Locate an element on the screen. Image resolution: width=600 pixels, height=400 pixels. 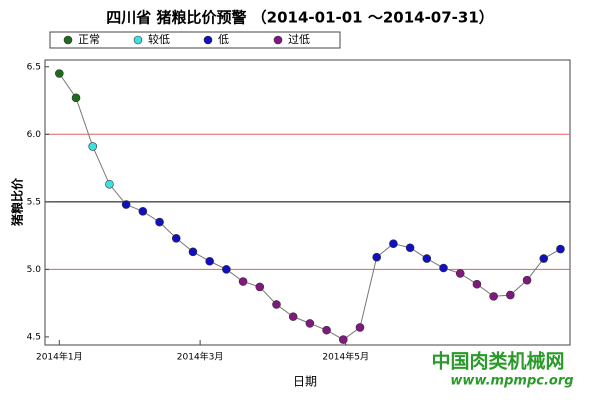
watermark-name: 中国肉类机械网 is located at coordinates (497, 361).